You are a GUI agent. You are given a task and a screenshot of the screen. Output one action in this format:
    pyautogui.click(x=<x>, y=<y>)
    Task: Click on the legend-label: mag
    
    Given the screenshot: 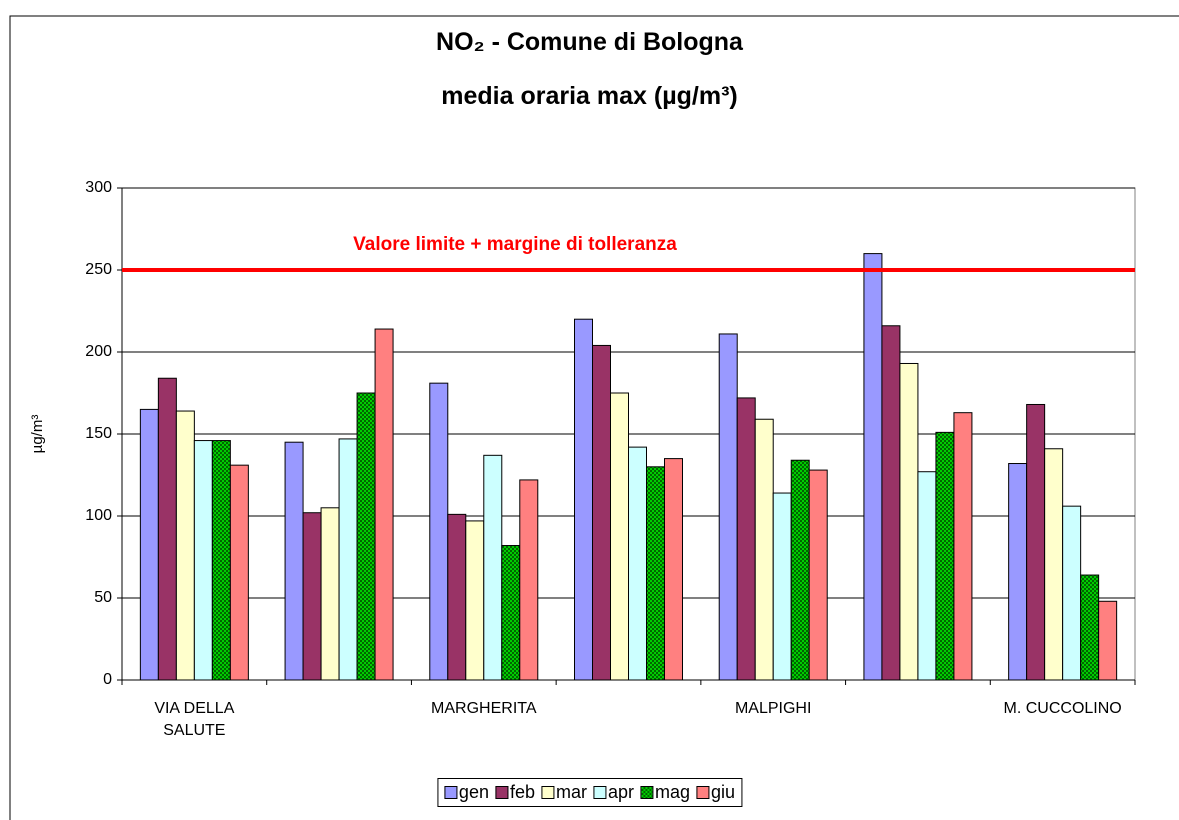 What is the action you would take?
    pyautogui.click(x=673, y=792)
    